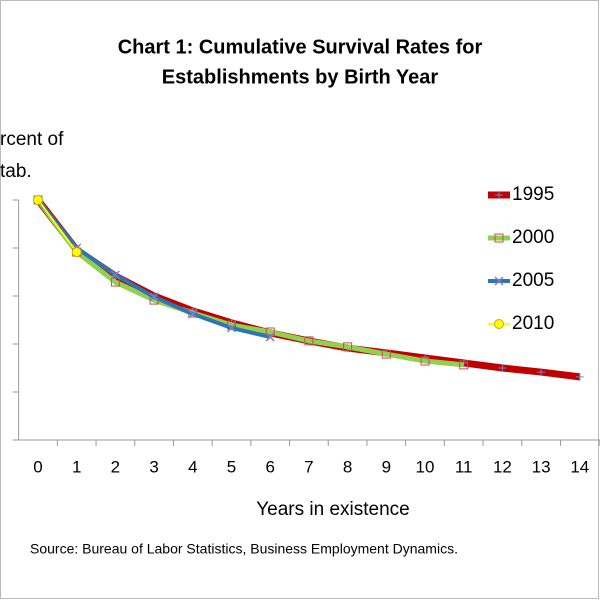  What do you see at coordinates (115, 466) in the screenshot?
I see `x-tick-label: 2` at bounding box center [115, 466].